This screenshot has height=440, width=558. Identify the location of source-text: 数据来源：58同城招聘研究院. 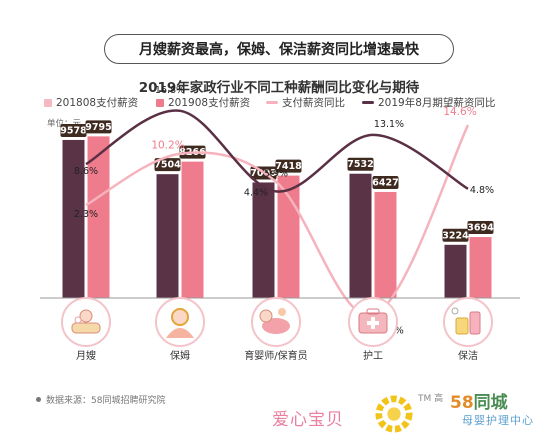
(106, 401).